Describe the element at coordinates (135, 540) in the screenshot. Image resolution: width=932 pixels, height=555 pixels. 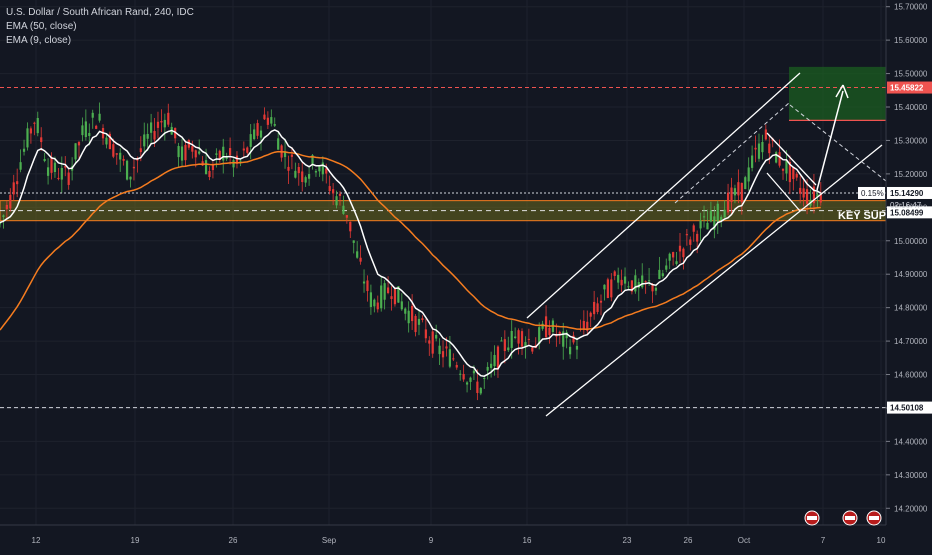
I see `time-tick-label: 19` at that location.